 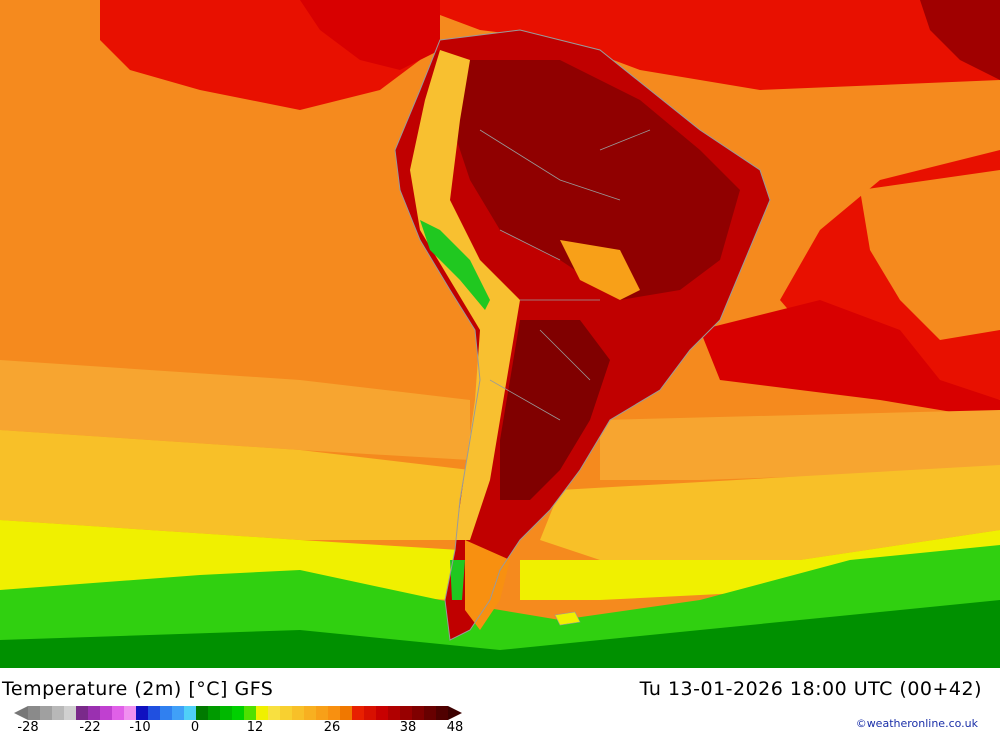 I want to click on patagonia-warm, so click(x=487, y=585).